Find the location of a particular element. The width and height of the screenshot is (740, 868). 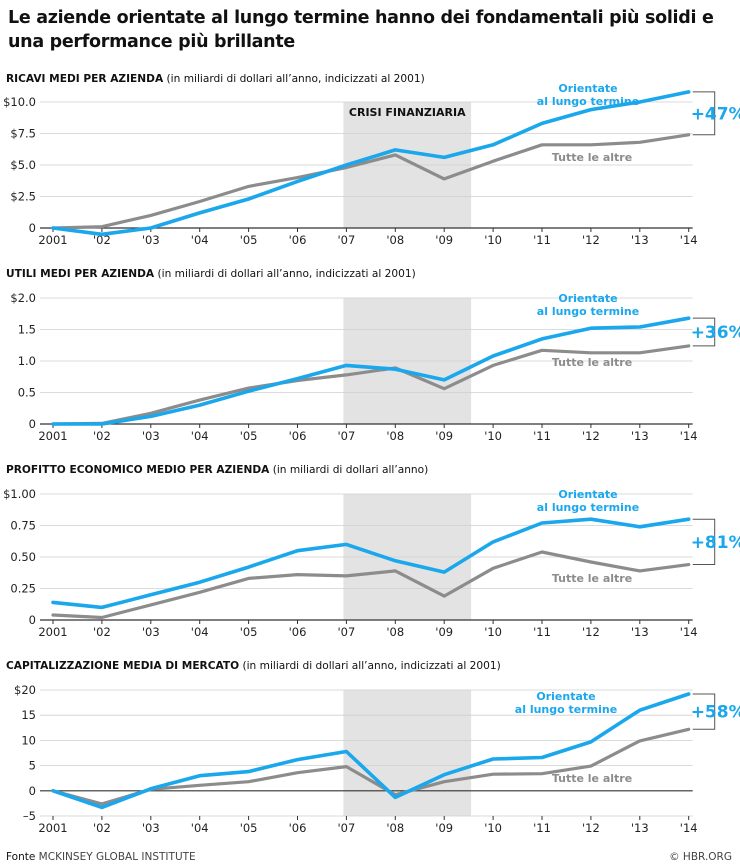

crisis-label: CRISI FINANZIARIA is located at coordinates (407, 112).